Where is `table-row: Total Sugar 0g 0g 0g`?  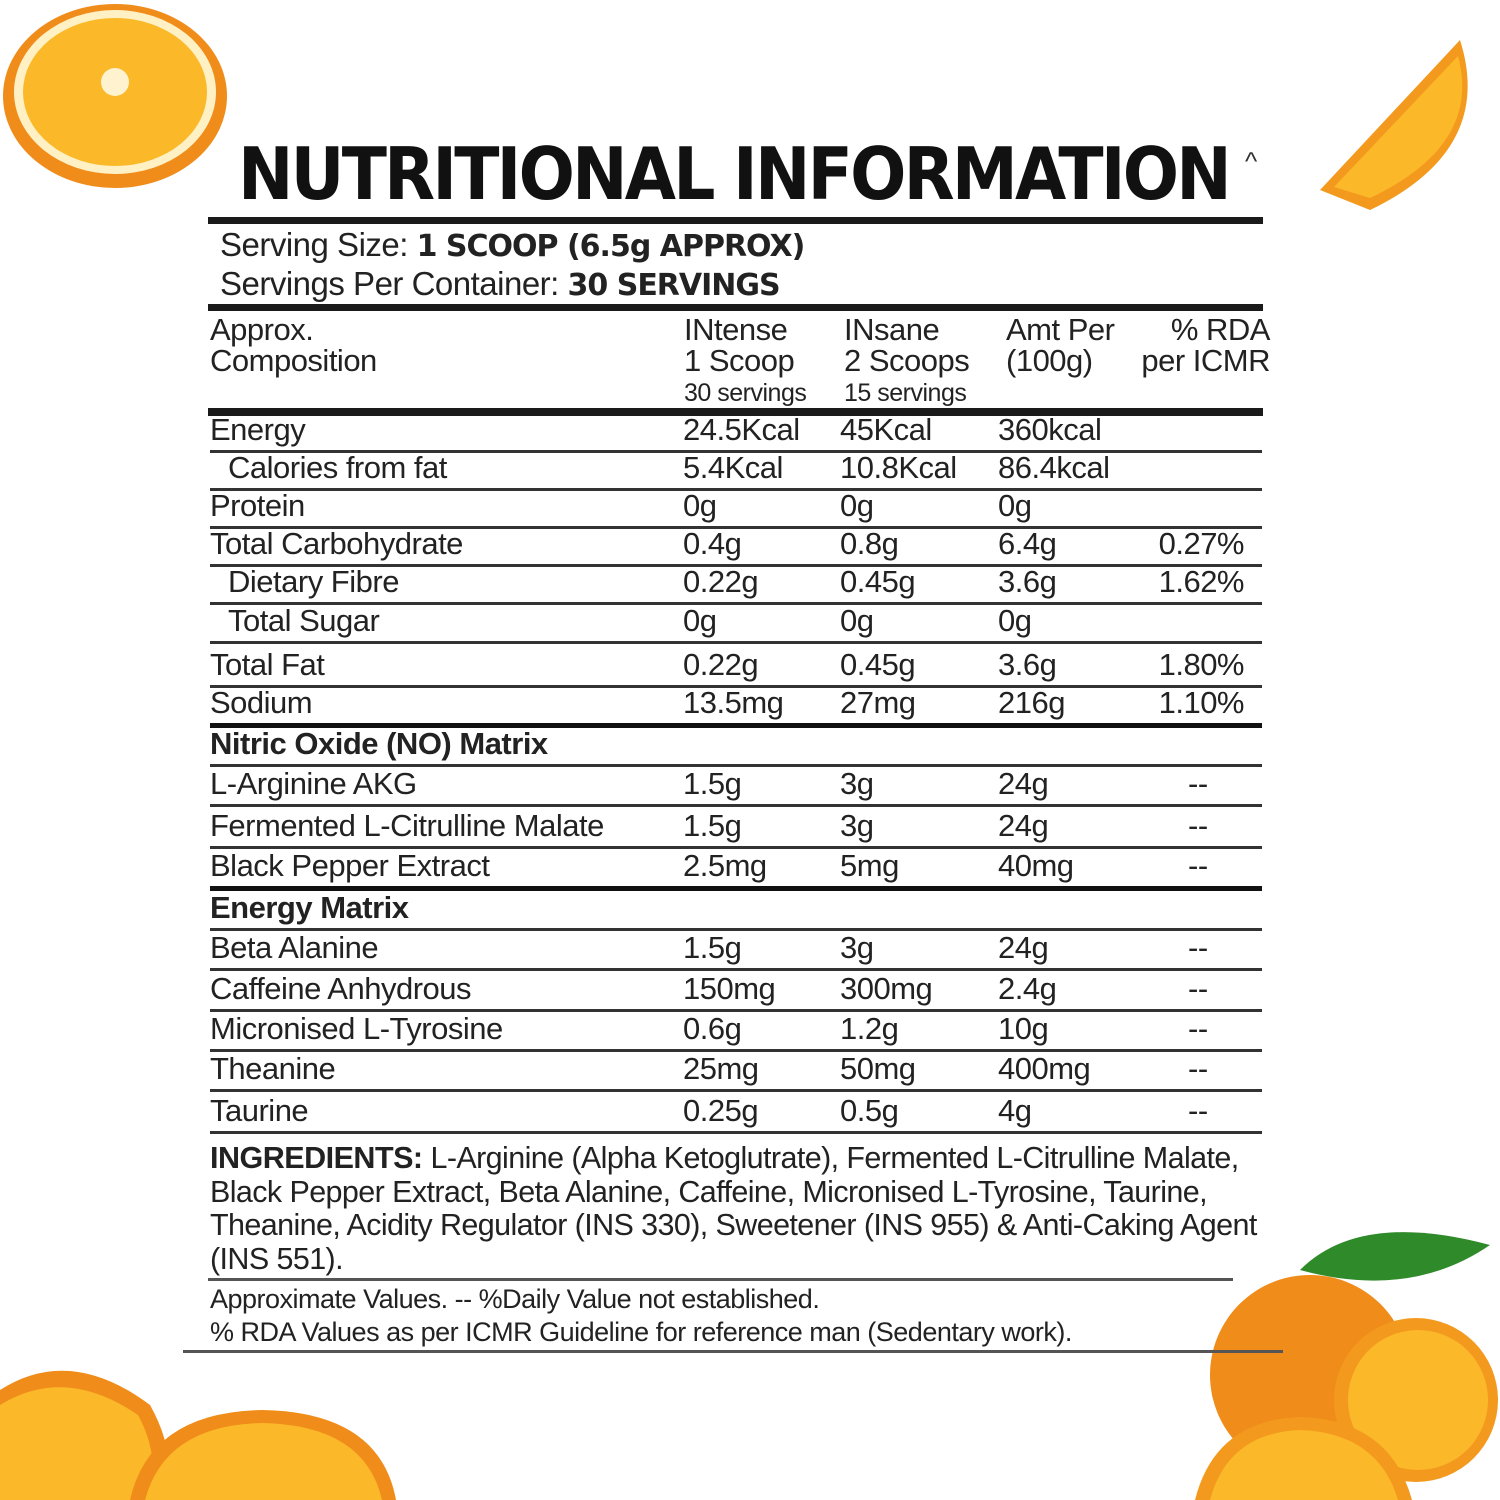
table-row: Total Sugar 0g 0g 0g is located at coordinates (736, 623).